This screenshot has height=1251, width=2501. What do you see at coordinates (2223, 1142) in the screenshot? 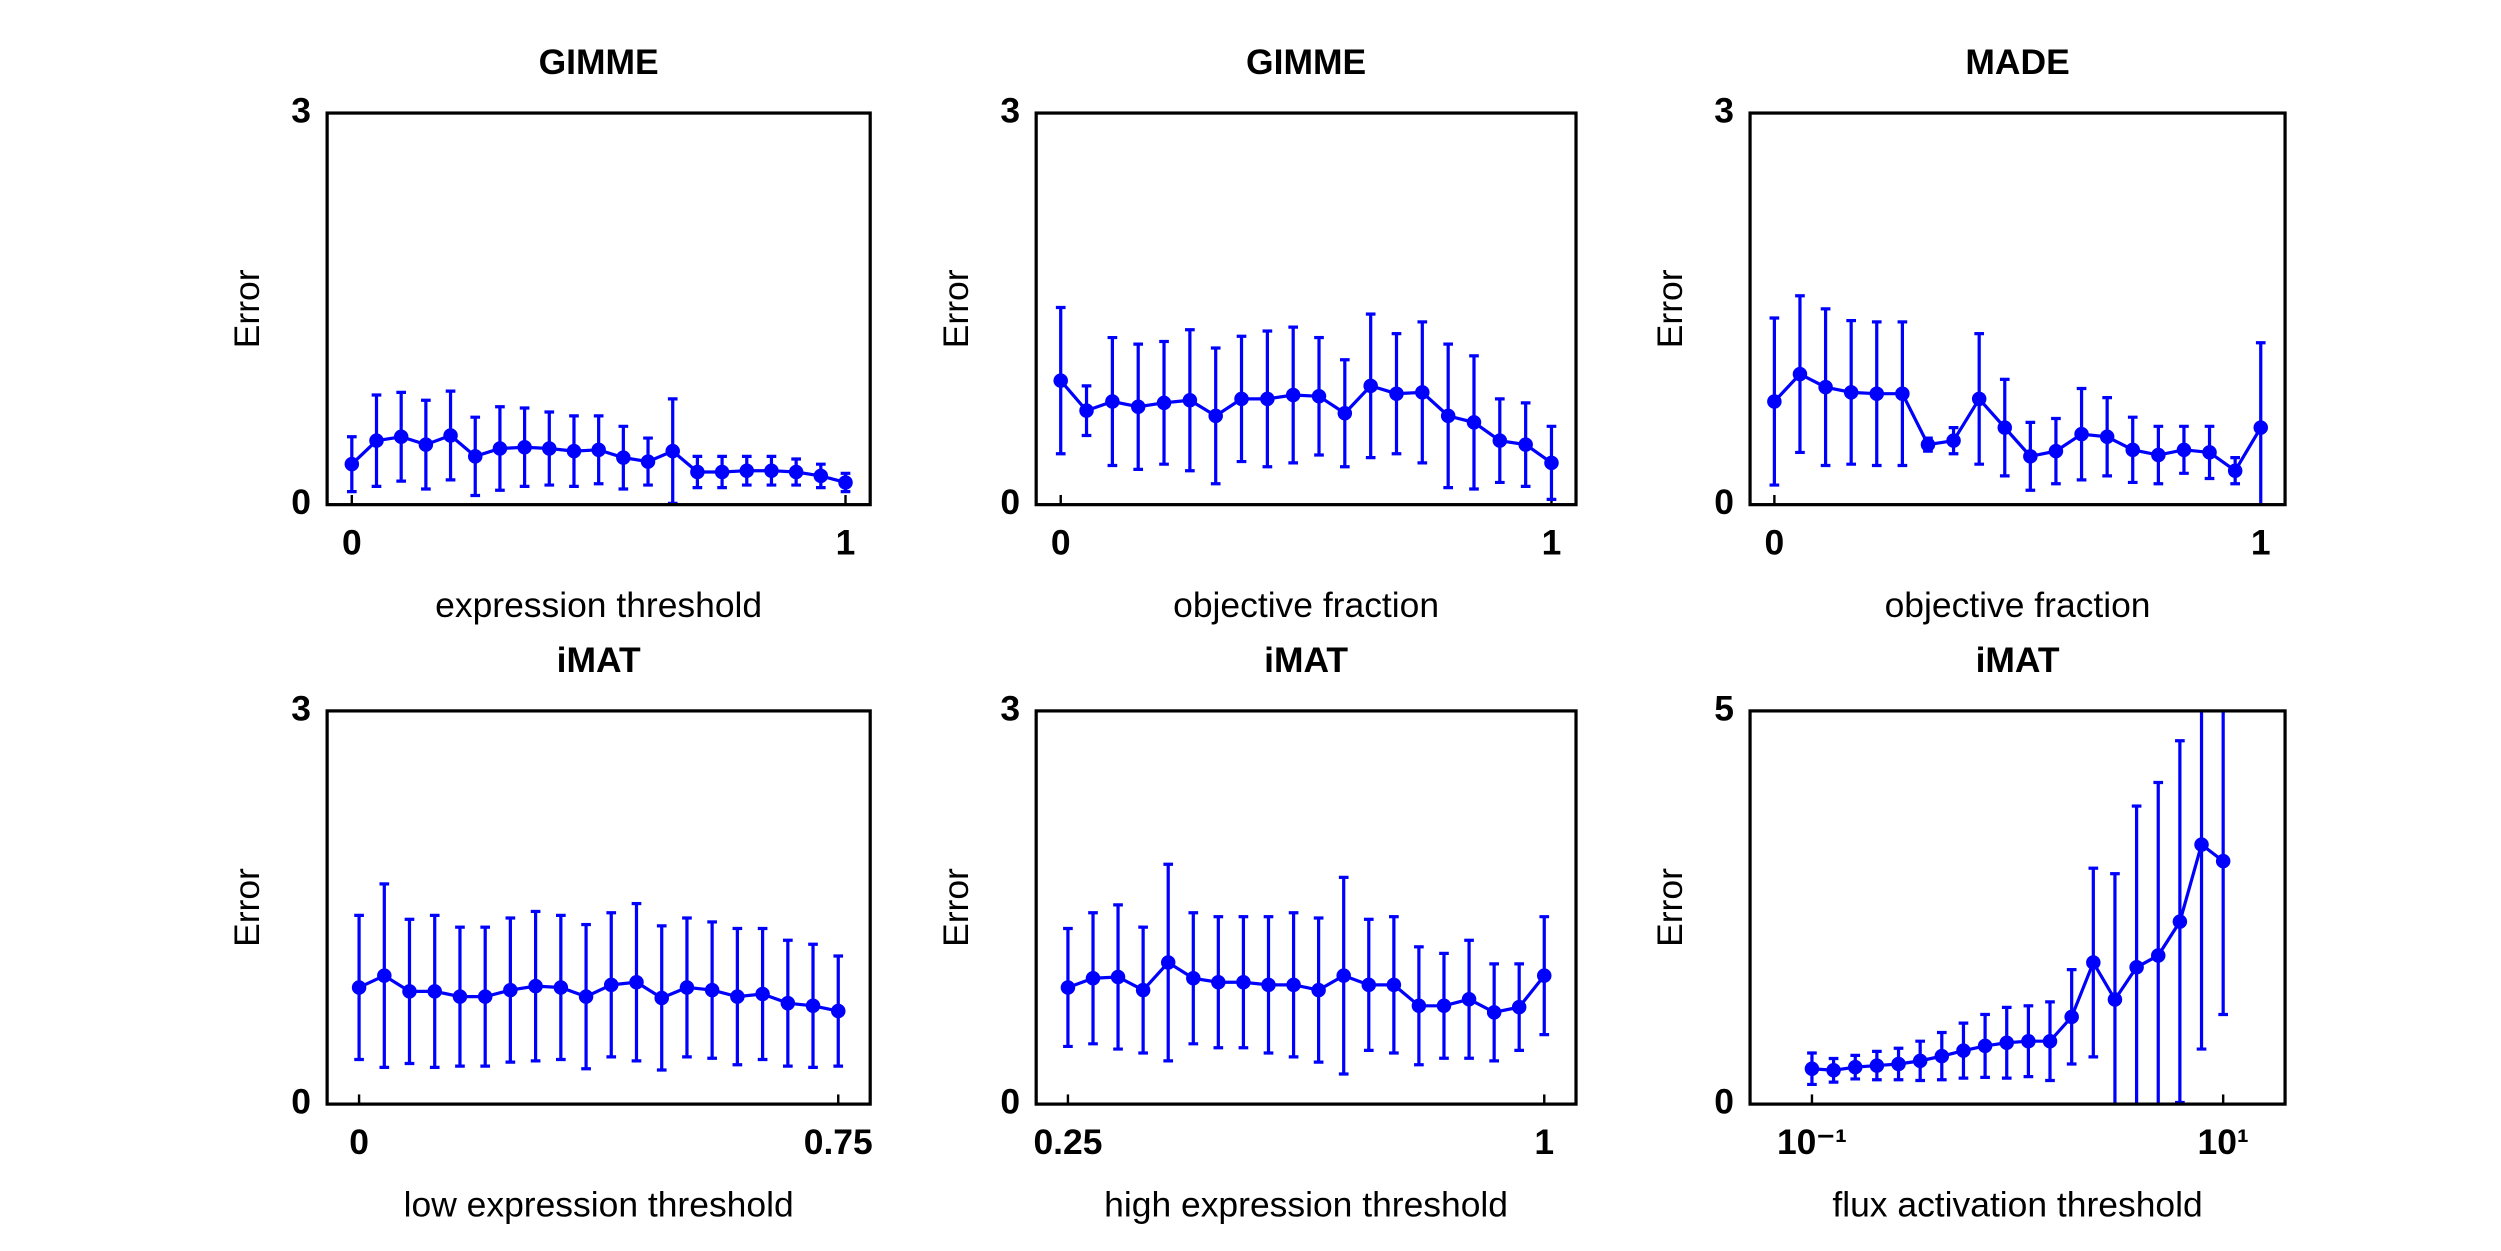
I see `x-tick-label: 10¹` at bounding box center [2223, 1142].